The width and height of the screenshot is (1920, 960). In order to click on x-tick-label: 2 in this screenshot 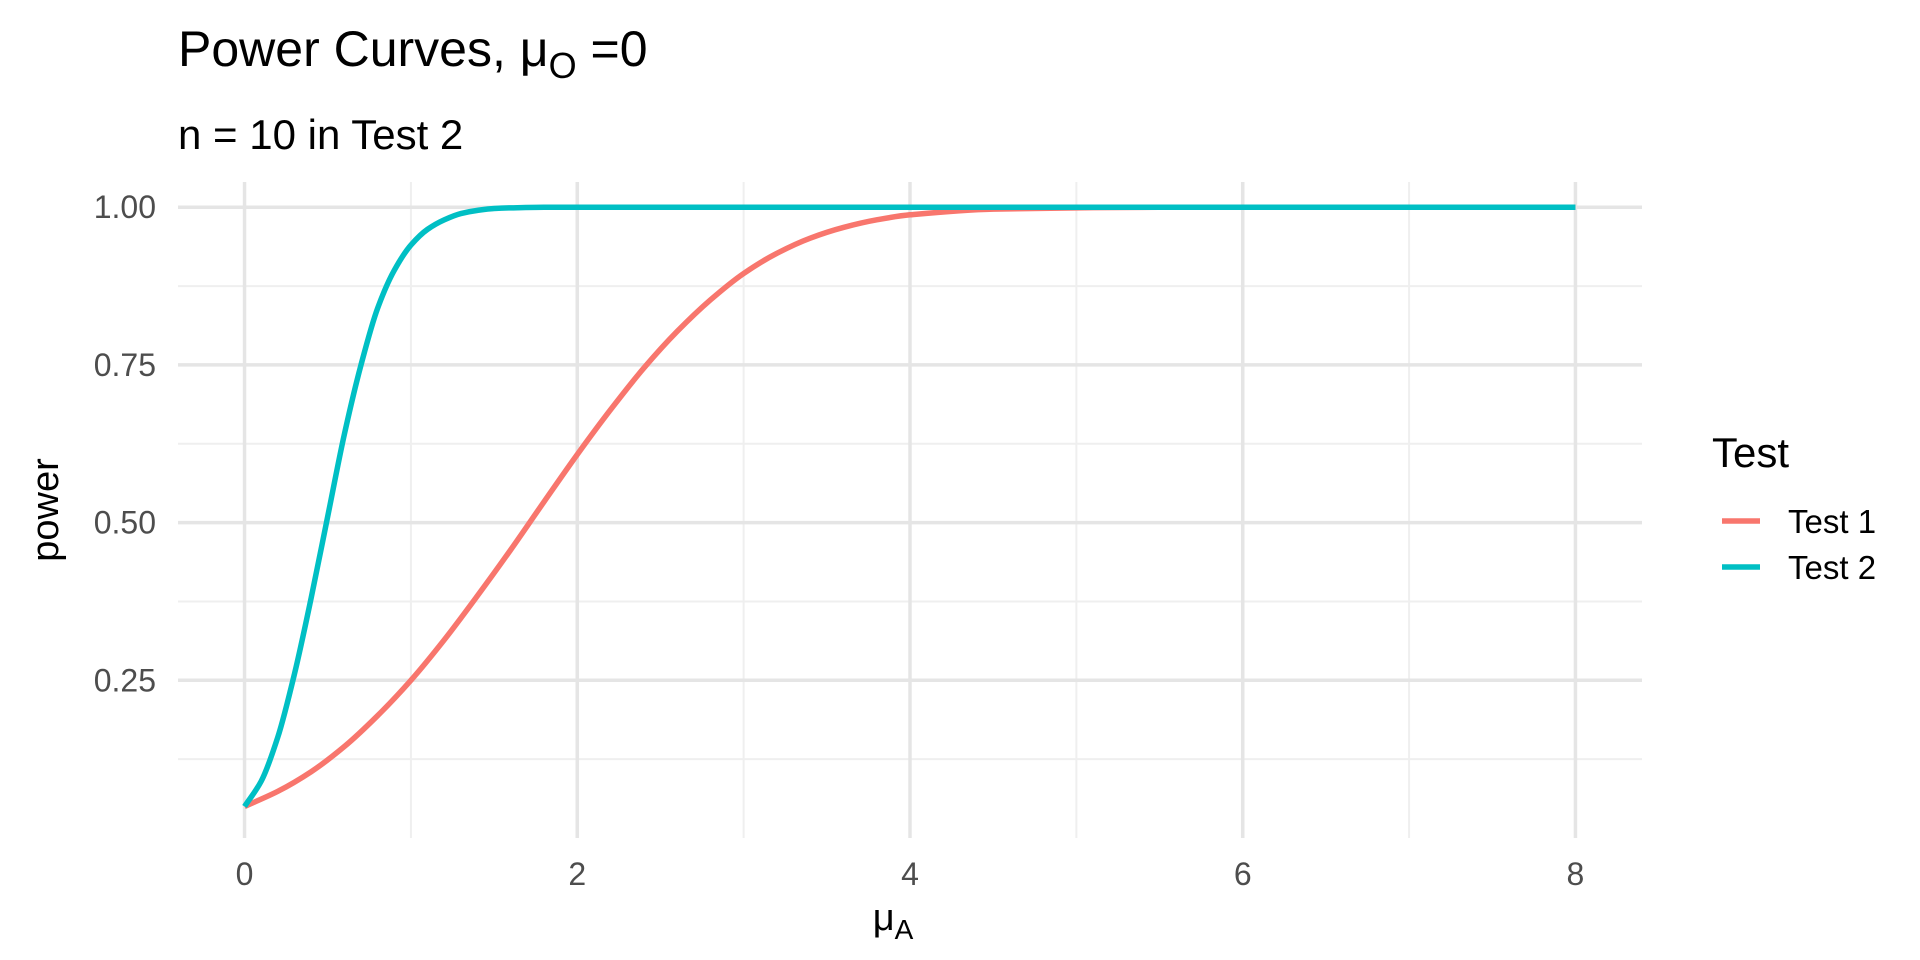, I will do `click(577, 874)`.